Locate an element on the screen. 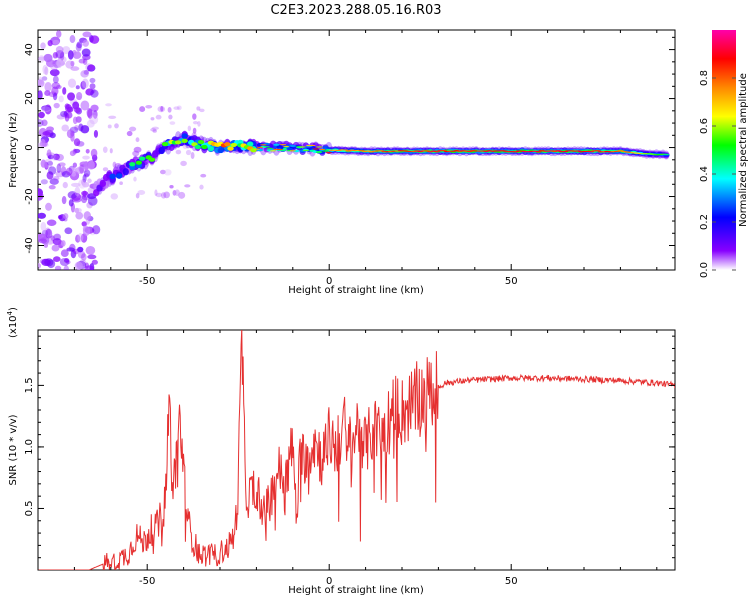 This screenshot has height=600, width=750. spectrogram-y-tick-label: -20 is located at coordinates (29, 196).